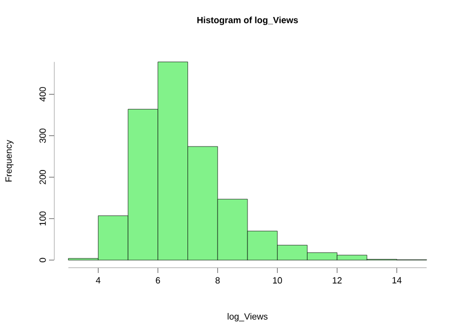  I want to click on y-axis-title: Frequency, so click(9, 161).